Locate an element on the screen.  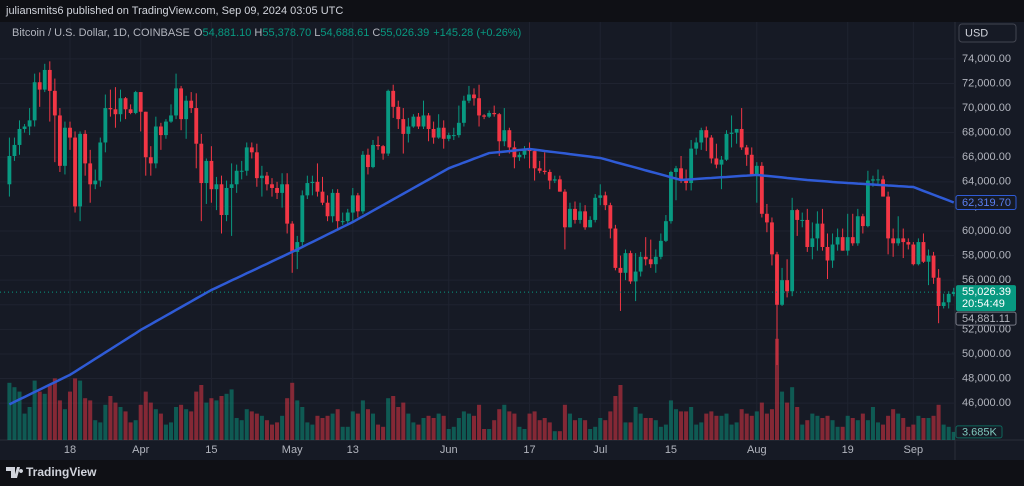
currency-label: USD is located at coordinates (976, 33).